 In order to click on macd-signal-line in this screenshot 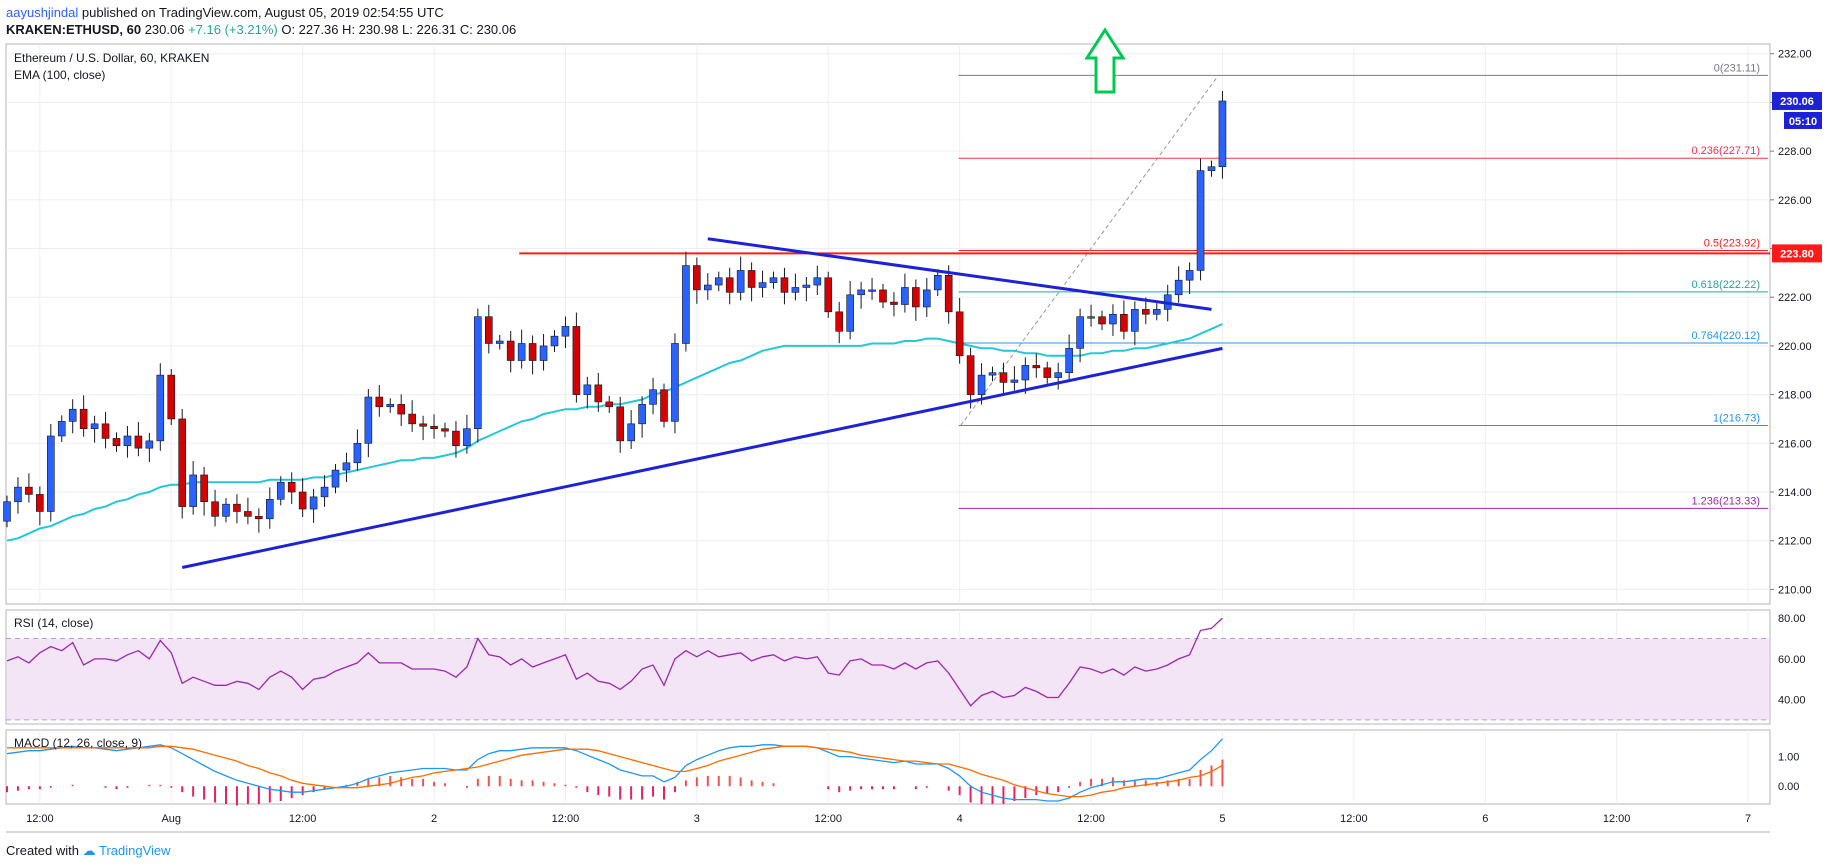, I will do `click(615, 771)`.